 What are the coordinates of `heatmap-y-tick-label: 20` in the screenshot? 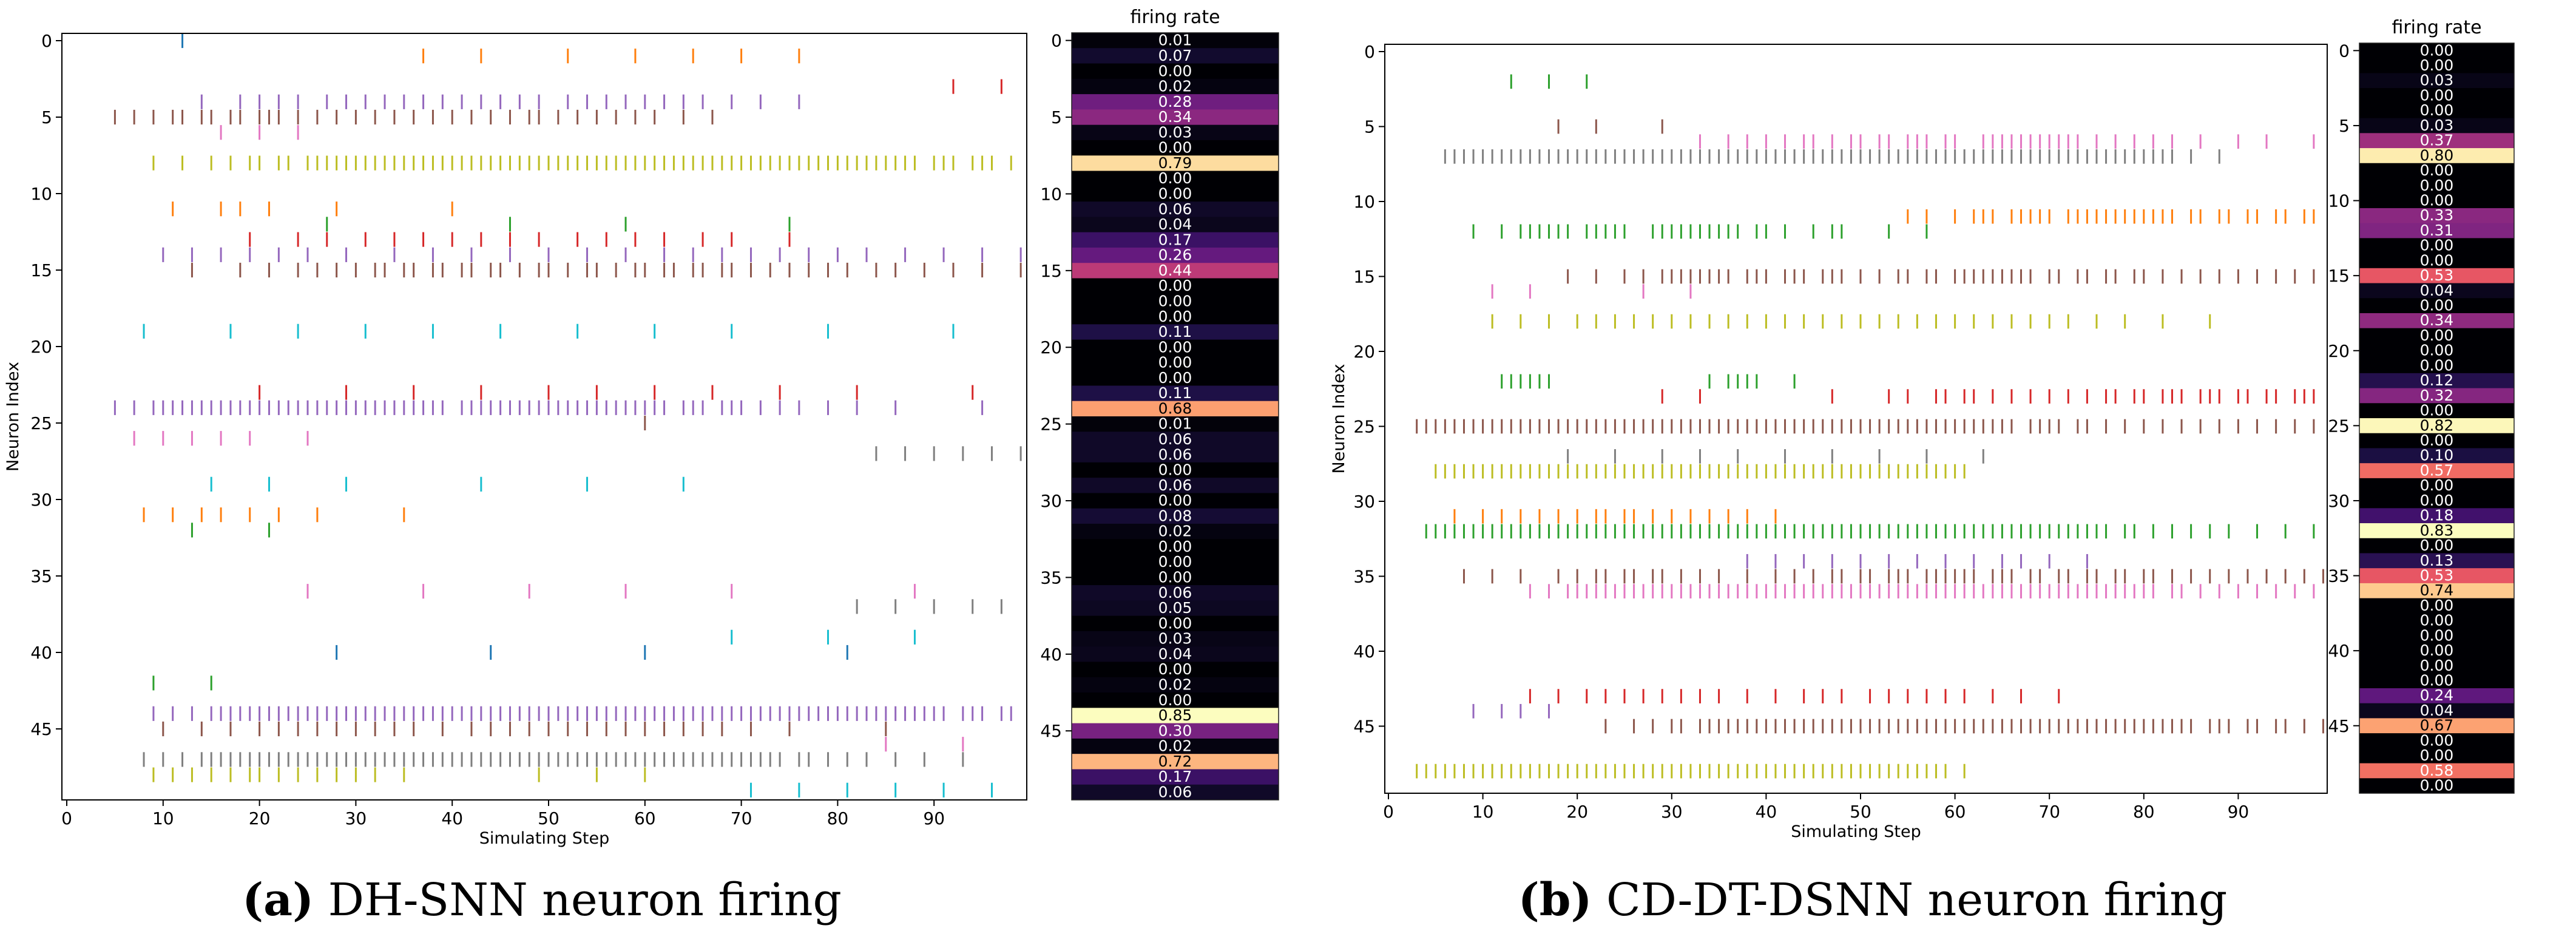 It's located at (2339, 351).